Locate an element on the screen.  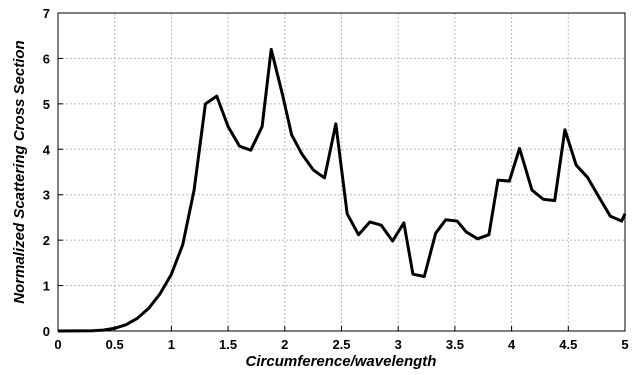
y-tick-label: 3 is located at coordinates (46, 195).